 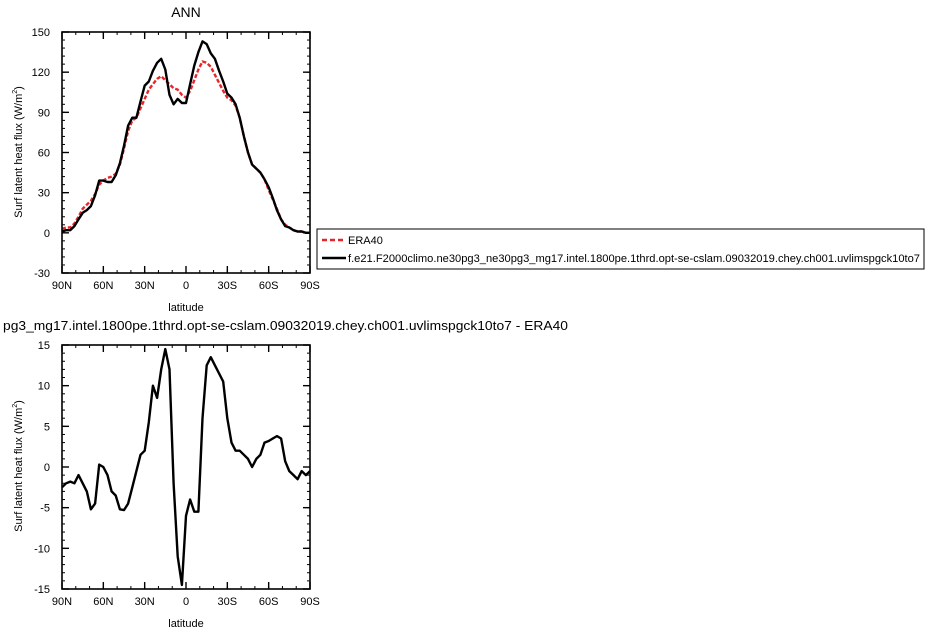 I want to click on bottom-chart-x-axis-label: latitude, so click(x=185, y=624).